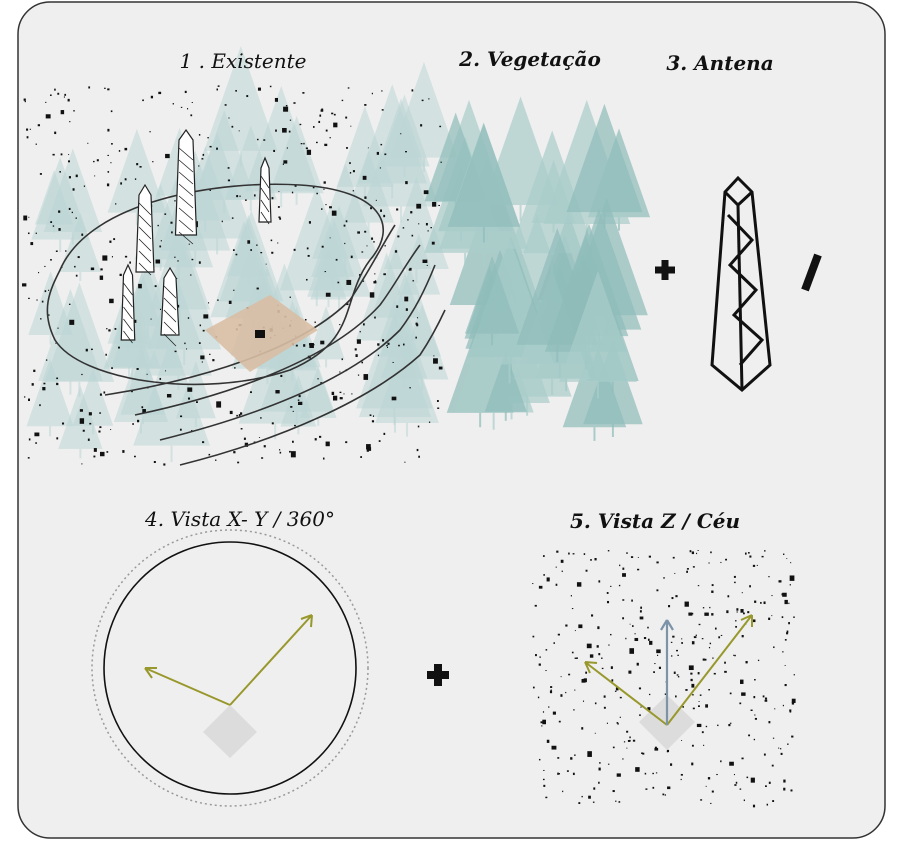 Image resolution: width=898 pixels, height=842 pixels. I want to click on antenna-lattice, so click(744, 290).